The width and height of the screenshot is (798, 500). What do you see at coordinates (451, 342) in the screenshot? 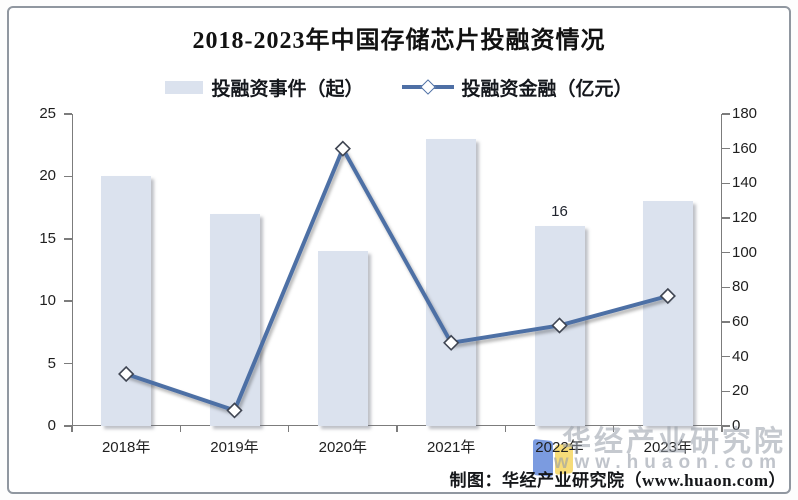
I see `diamond-marker-2021年` at bounding box center [451, 342].